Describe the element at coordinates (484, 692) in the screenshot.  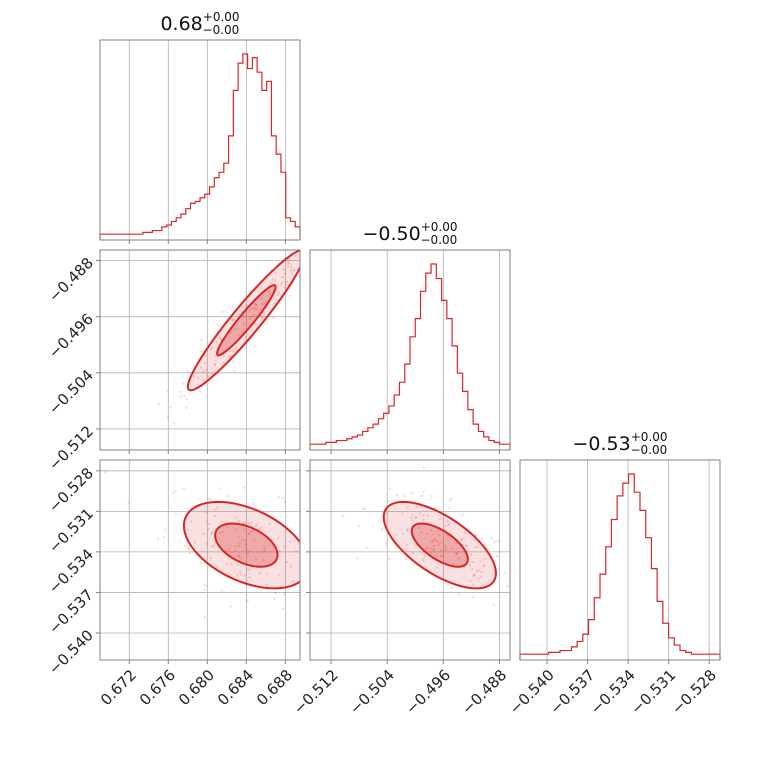
I see `tick-label-x-p1-3: −0.488` at that location.